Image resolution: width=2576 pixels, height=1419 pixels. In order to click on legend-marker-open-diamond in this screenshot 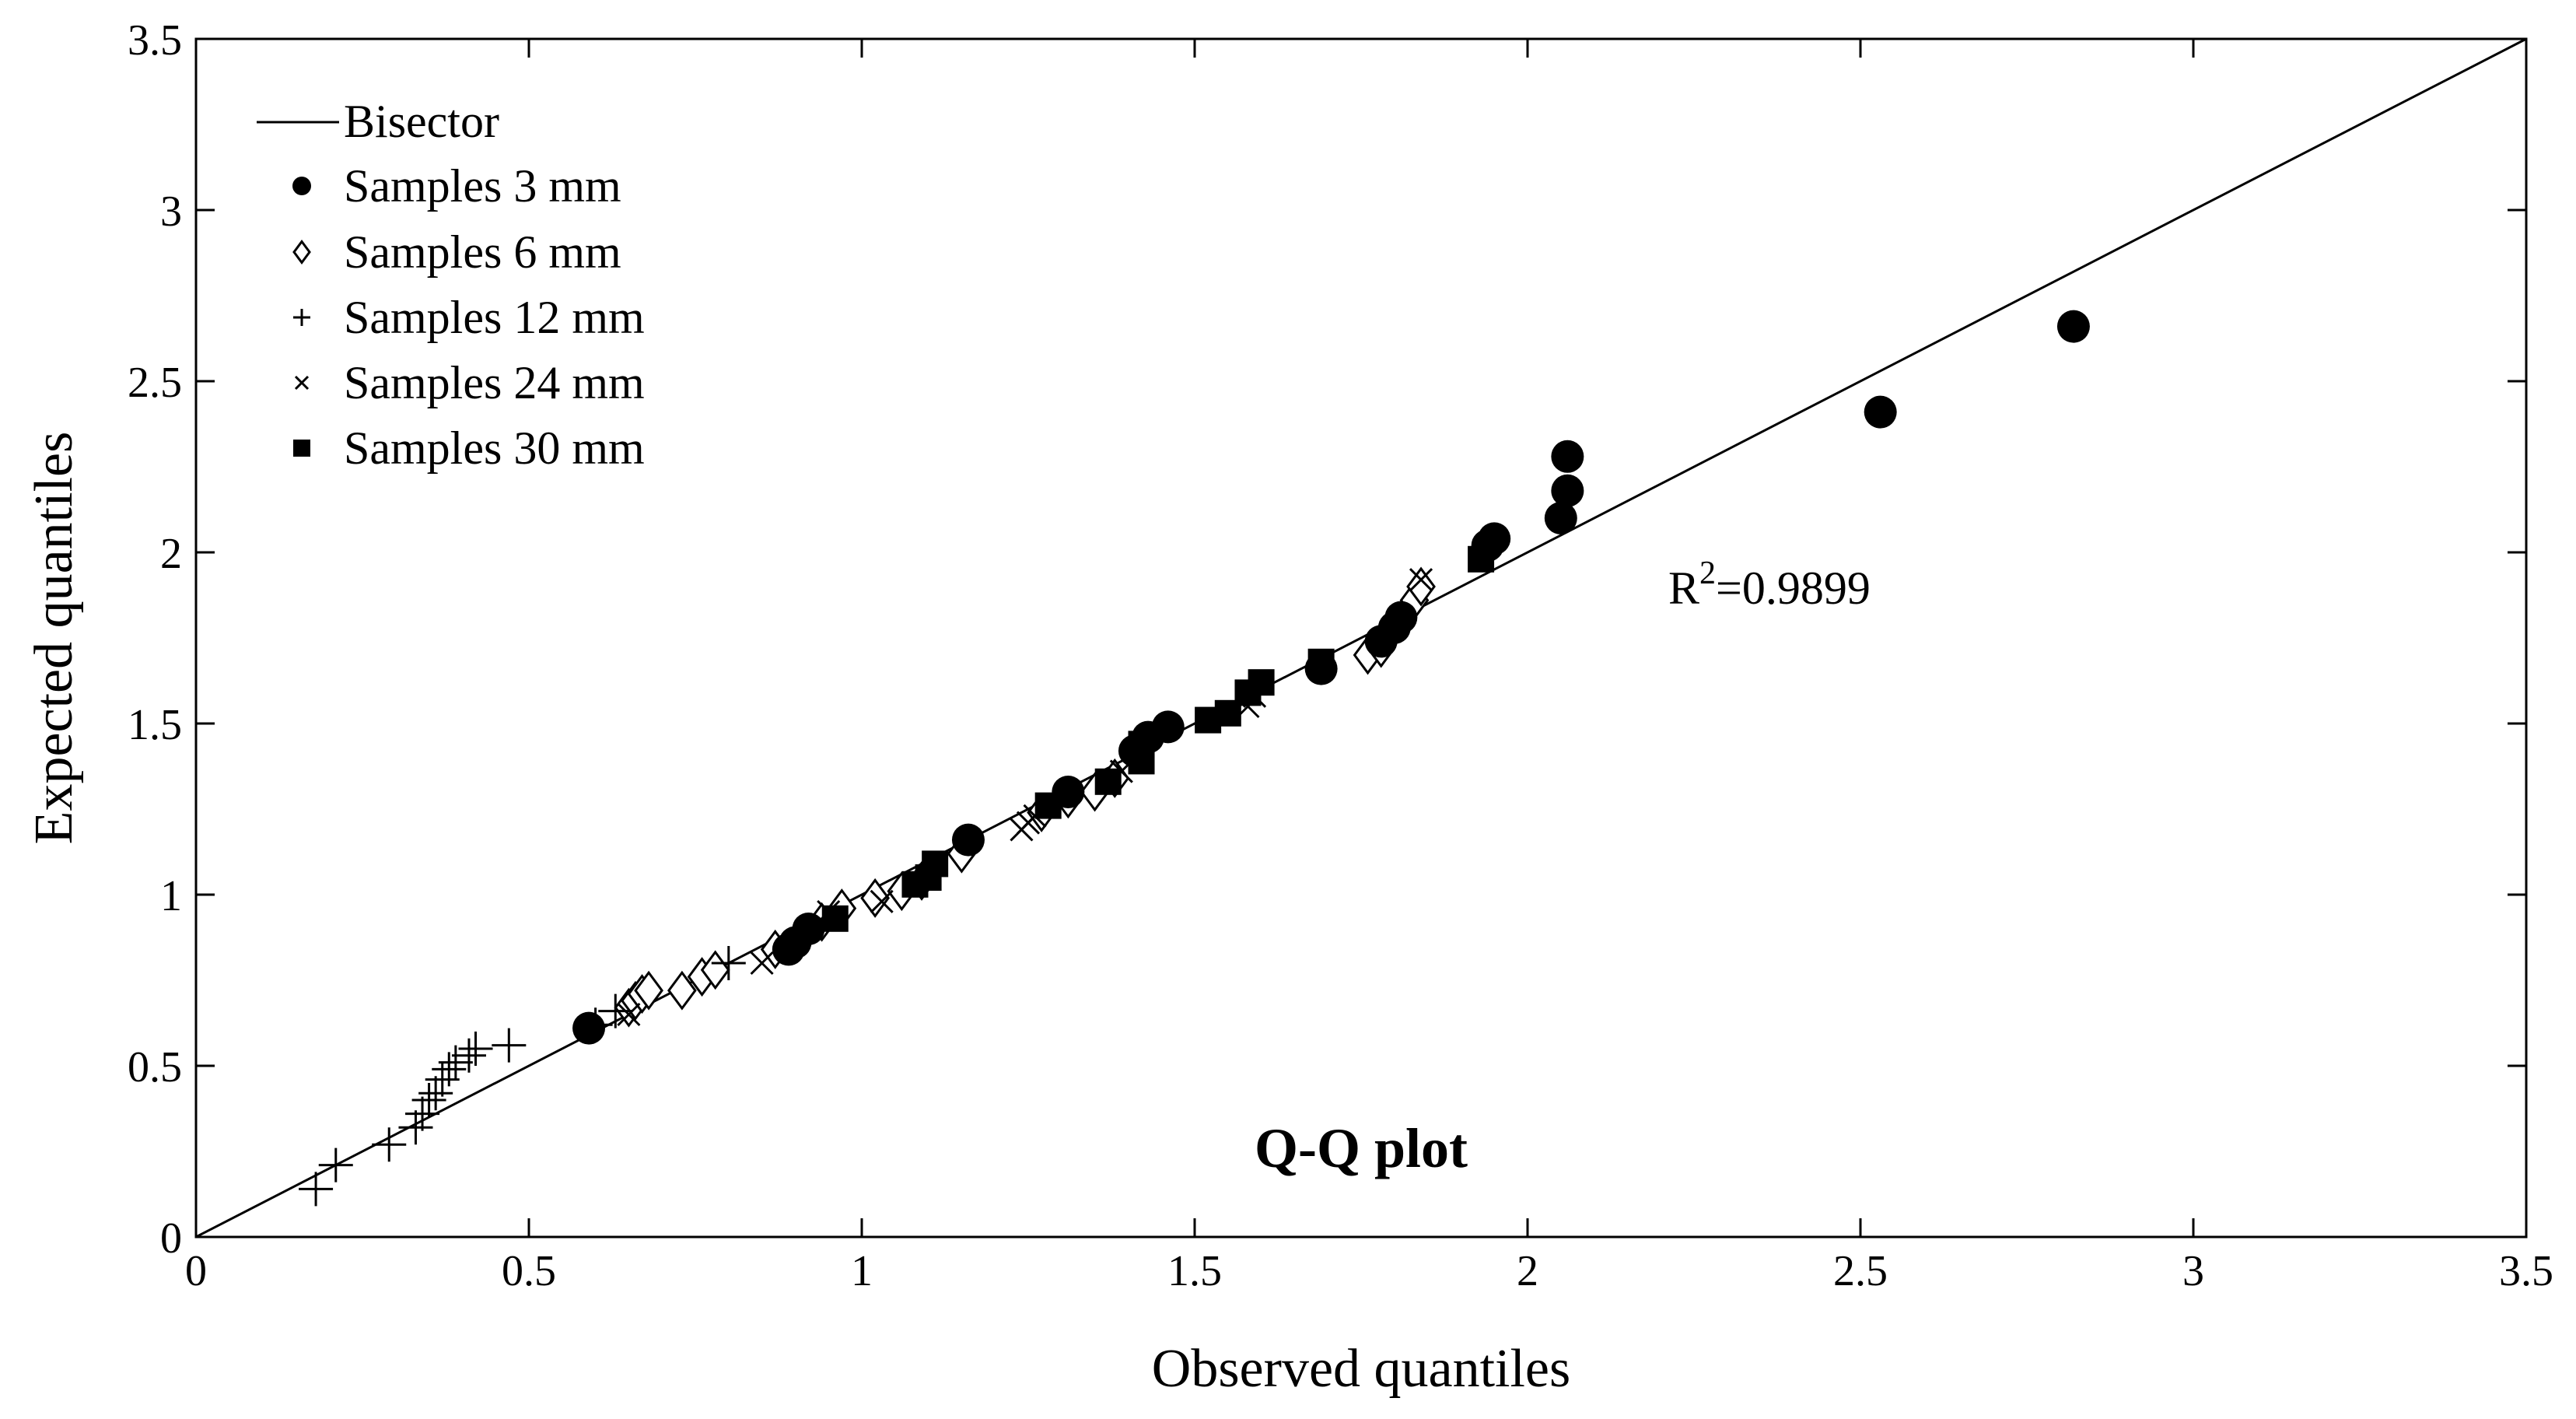, I will do `click(301, 252)`.